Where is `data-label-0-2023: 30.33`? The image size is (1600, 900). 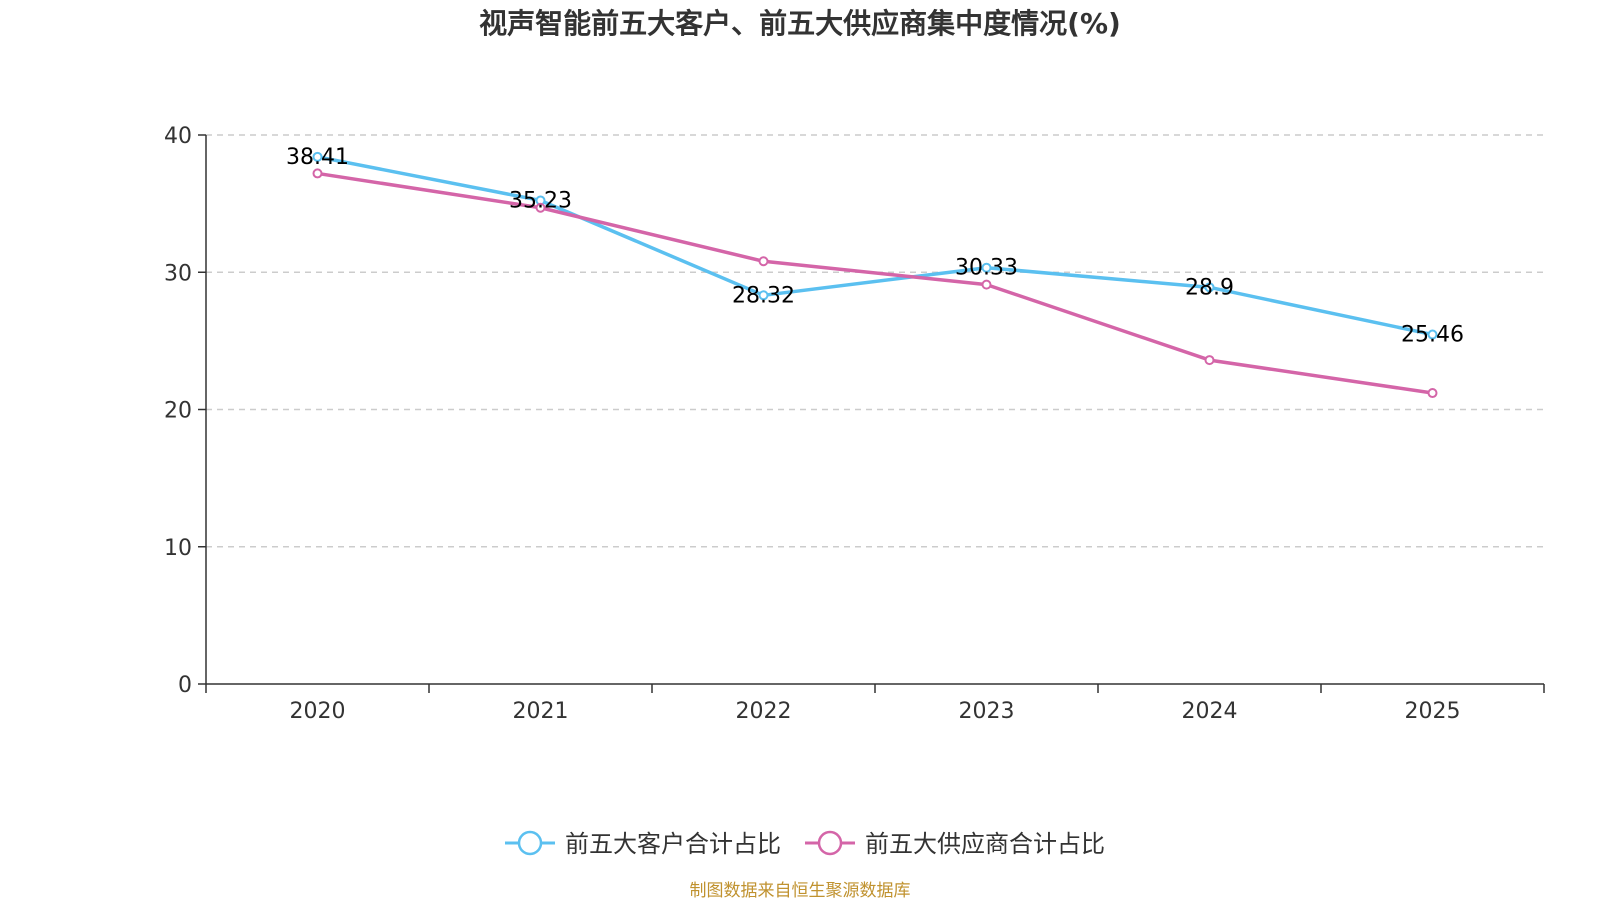 data-label-0-2023: 30.33 is located at coordinates (986, 268).